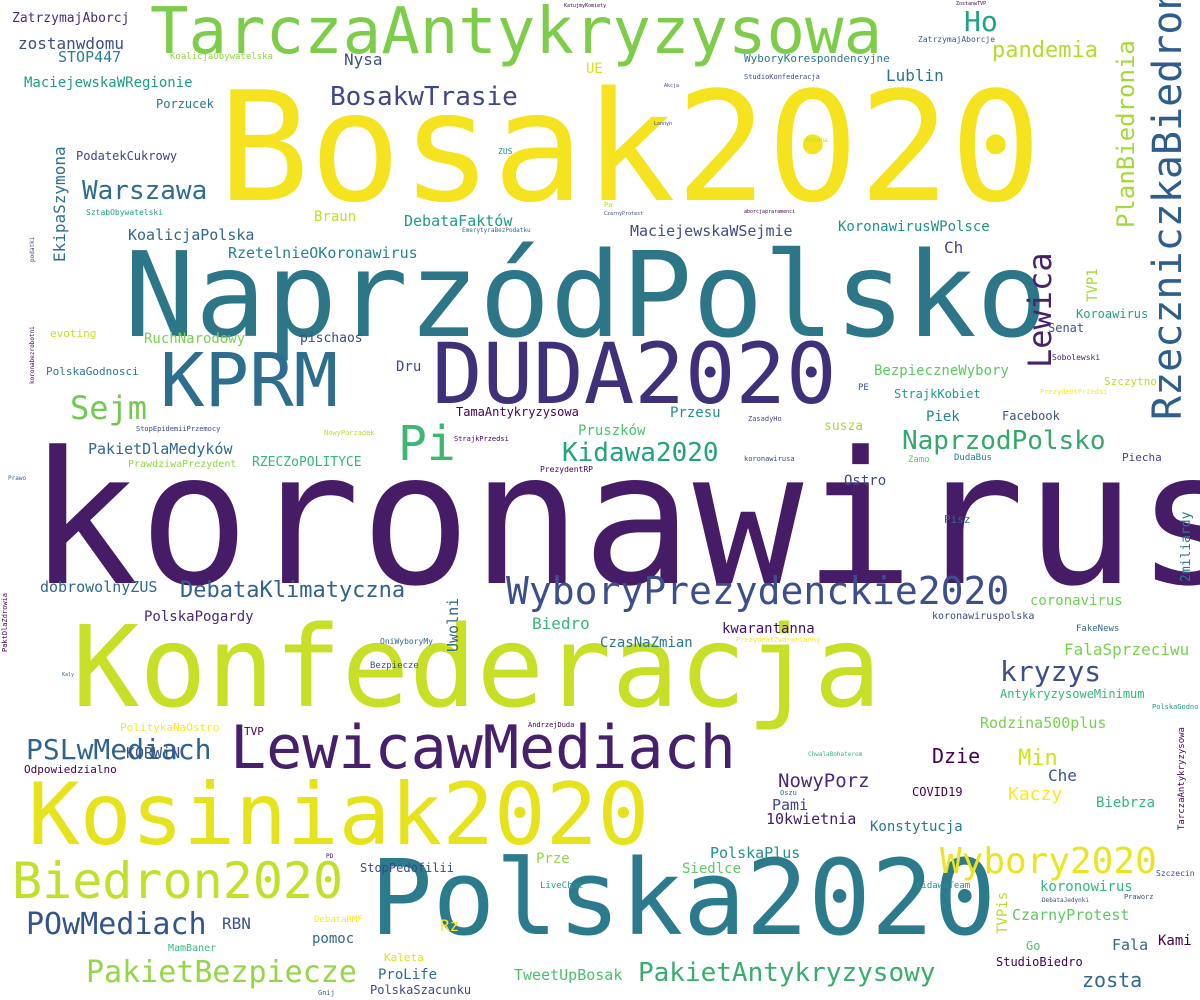 The height and width of the screenshot is (1000, 1200). Describe the element at coordinates (127, 156) in the screenshot. I see `word-podatekcukrowy: PodatekCukrowy` at that location.